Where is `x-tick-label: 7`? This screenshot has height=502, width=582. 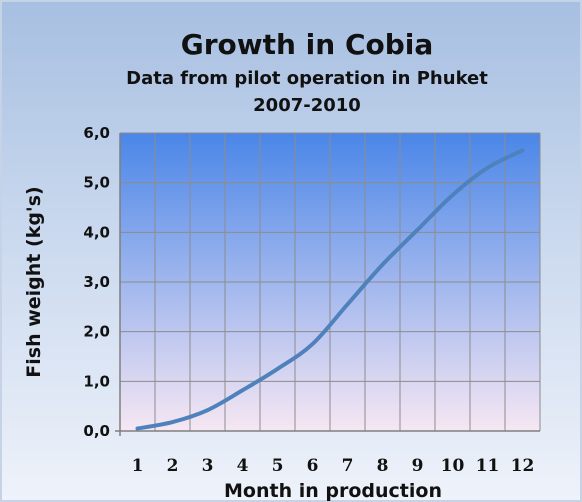
x-tick-label: 7 is located at coordinates (348, 466).